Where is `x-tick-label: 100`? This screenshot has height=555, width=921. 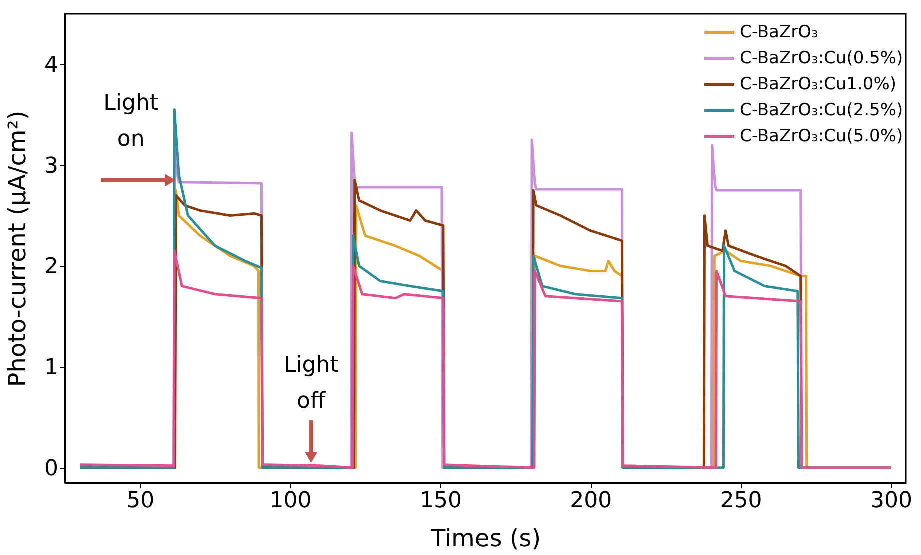 x-tick-label: 100 is located at coordinates (291, 501).